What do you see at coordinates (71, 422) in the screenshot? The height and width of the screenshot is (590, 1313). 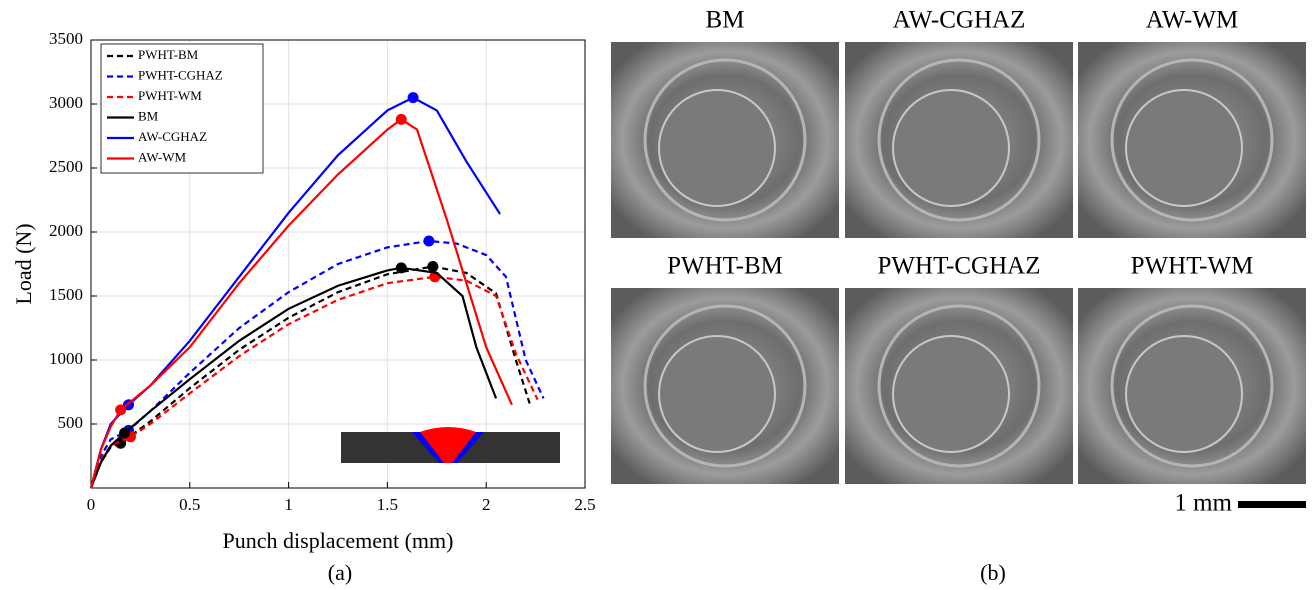 I see `y-tick-label: 500` at bounding box center [71, 422].